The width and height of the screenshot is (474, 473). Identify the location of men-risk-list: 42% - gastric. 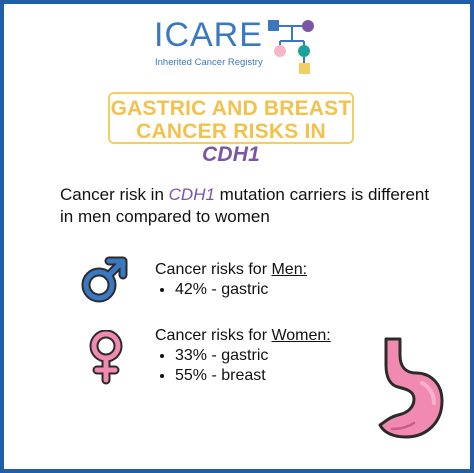
(231, 290).